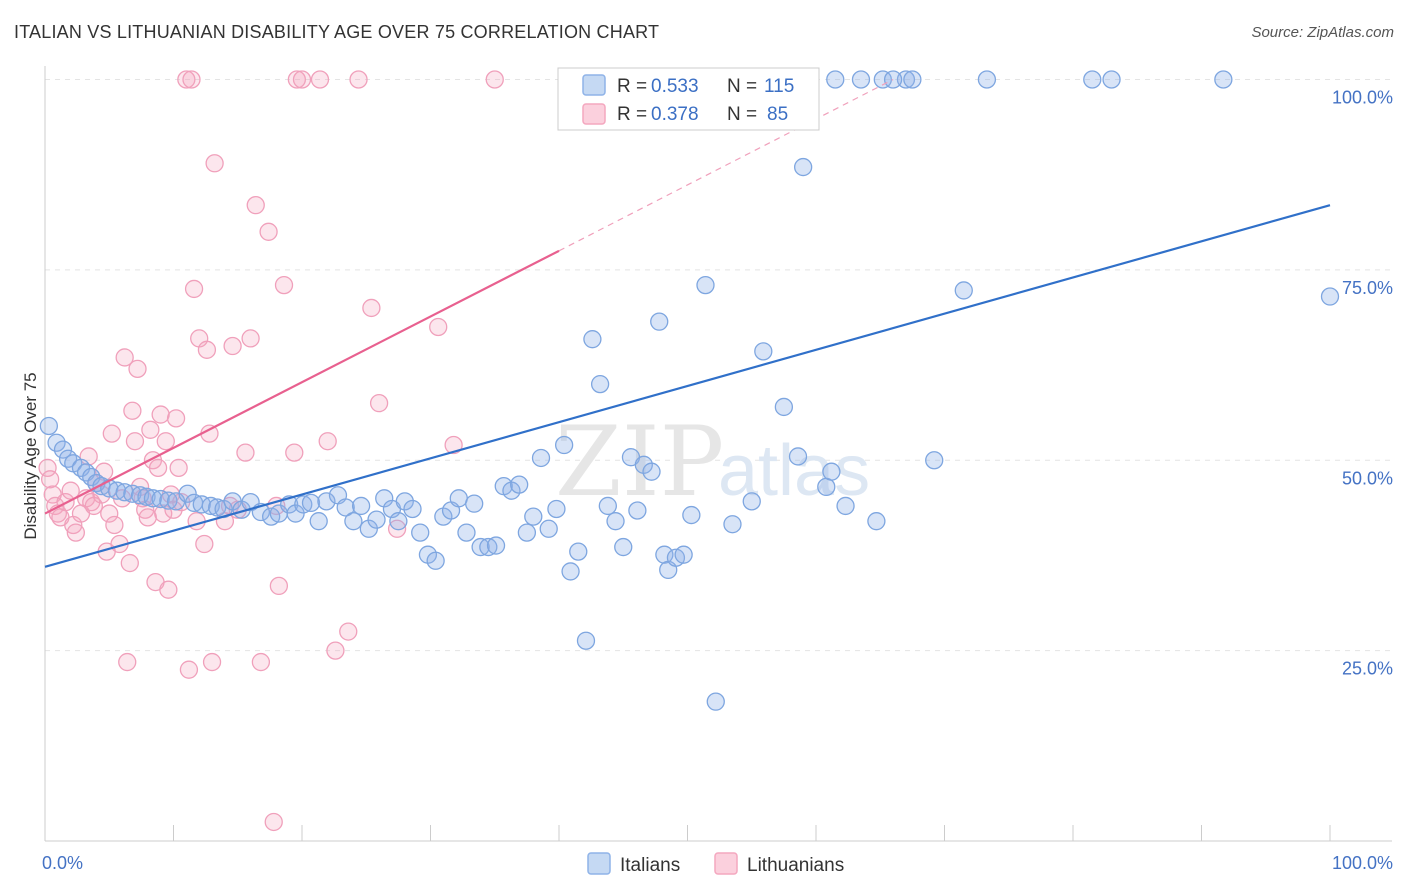 The image size is (1406, 892). I want to click on lithuanians-trend-extension, so click(726, 165).